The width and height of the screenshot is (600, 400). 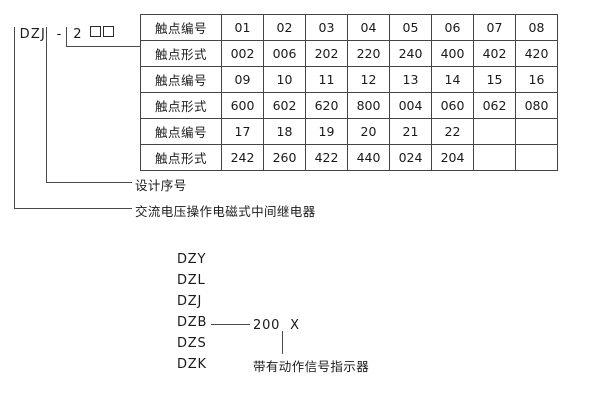 I want to click on table-cell: 13, so click(x=410, y=79).